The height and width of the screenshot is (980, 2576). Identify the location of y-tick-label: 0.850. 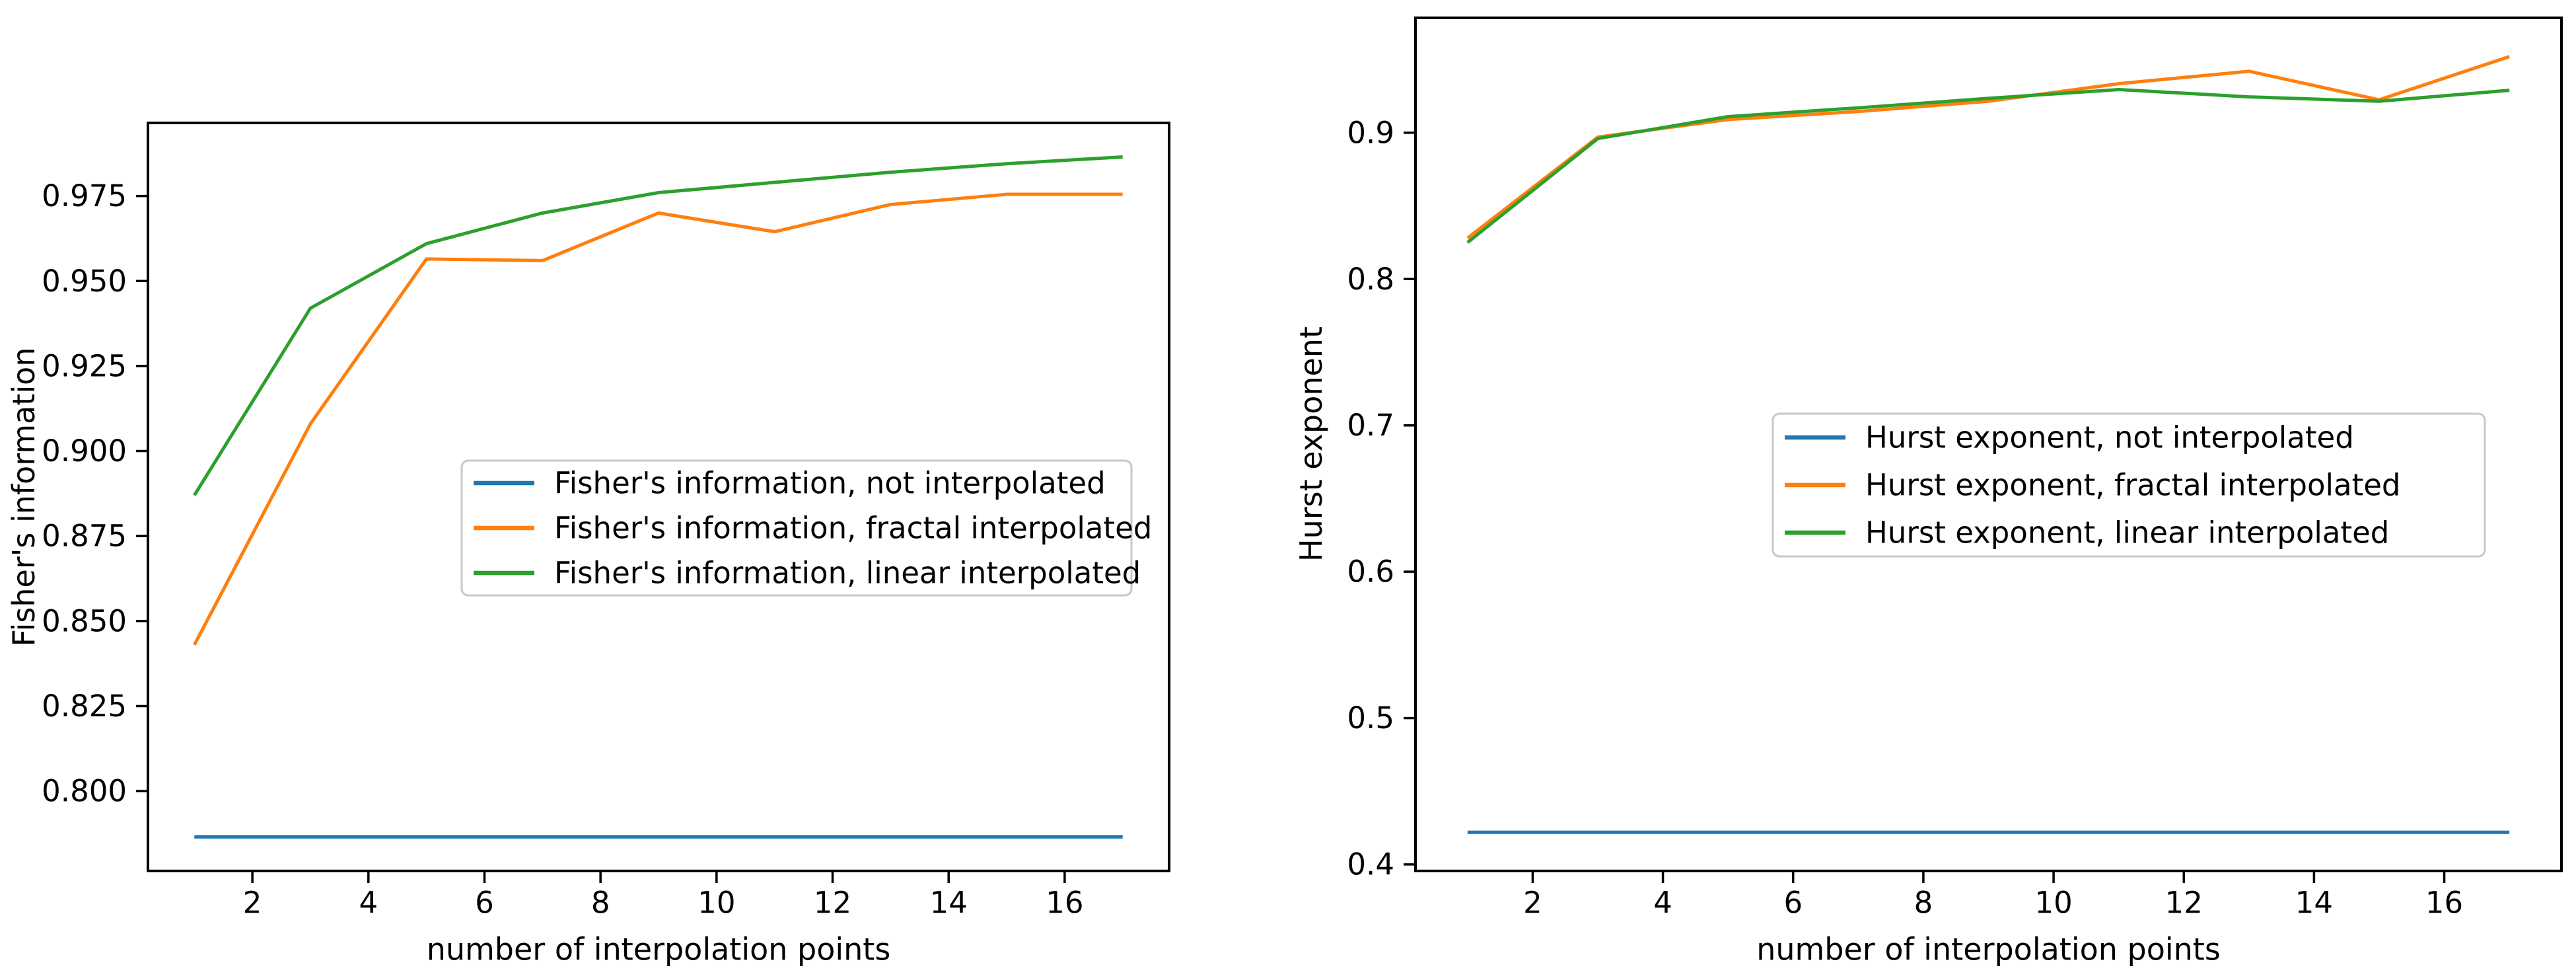
(85, 620).